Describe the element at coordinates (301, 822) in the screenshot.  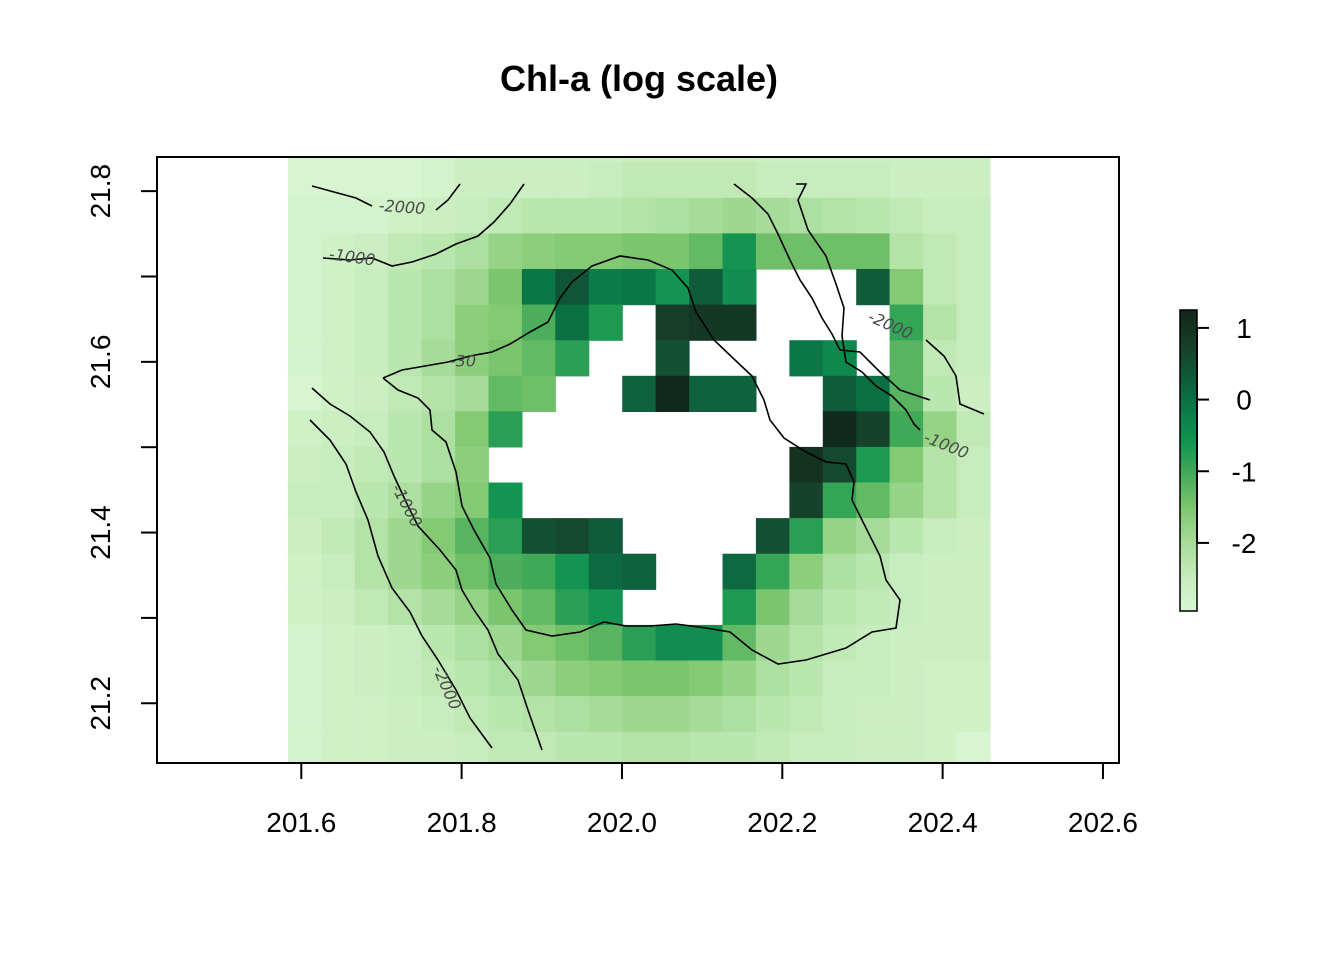
I see `x-tick-label: 201.6` at that location.